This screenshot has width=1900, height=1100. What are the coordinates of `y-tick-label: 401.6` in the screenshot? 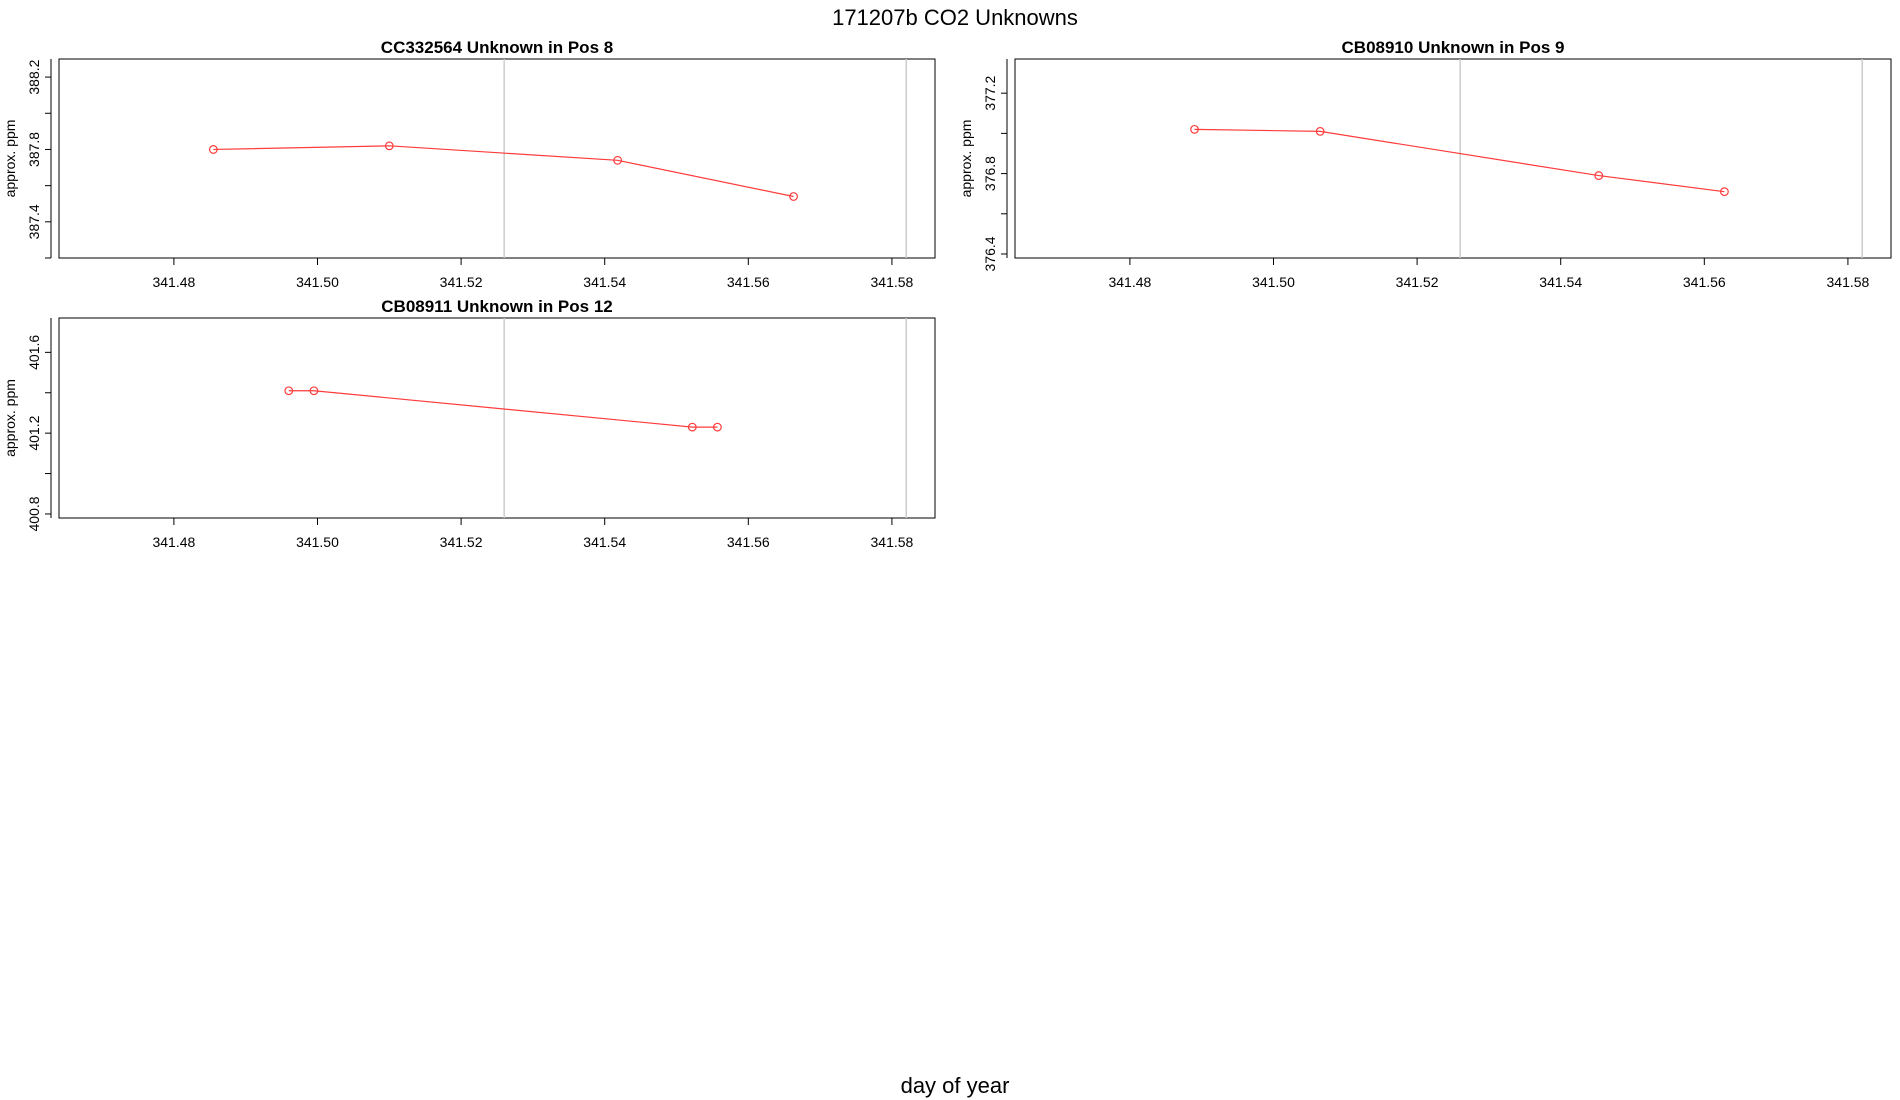 It's located at (34, 352).